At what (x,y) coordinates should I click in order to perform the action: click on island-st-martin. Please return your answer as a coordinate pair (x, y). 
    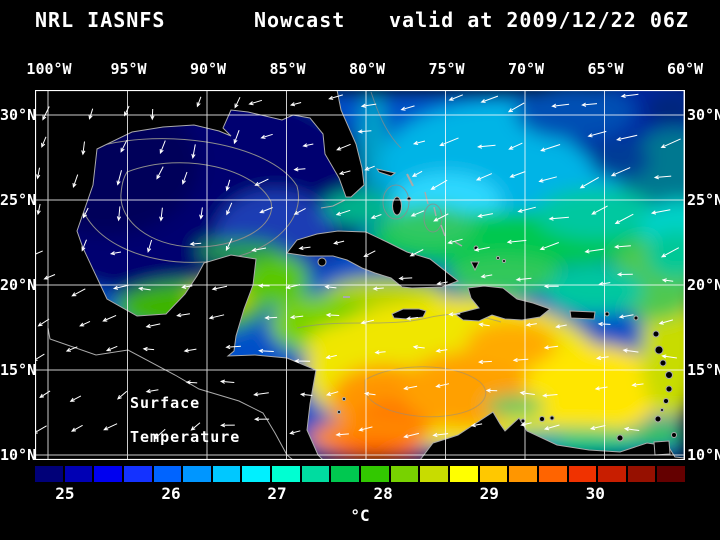
    Looking at the image, I should click on (636, 318).